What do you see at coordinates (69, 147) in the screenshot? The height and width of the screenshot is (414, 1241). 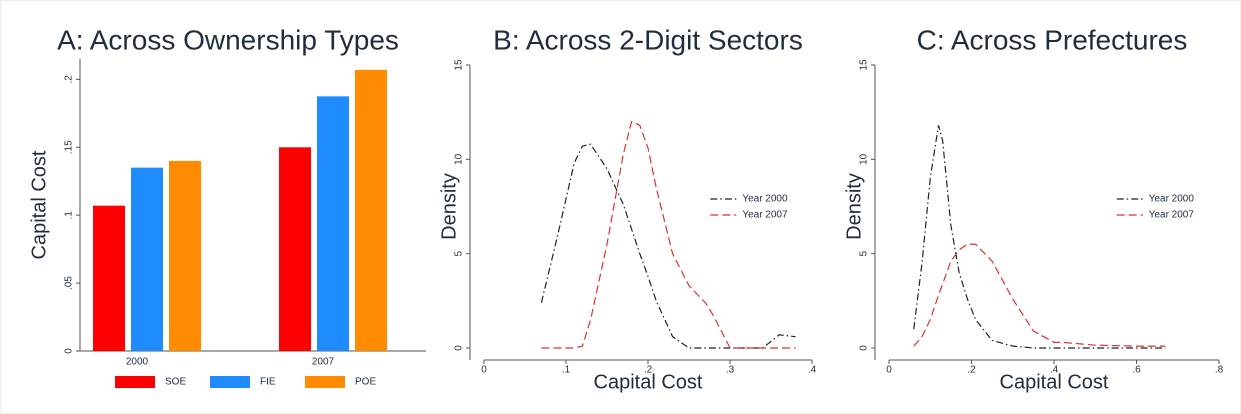 I see `y-tick-label: .15` at bounding box center [69, 147].